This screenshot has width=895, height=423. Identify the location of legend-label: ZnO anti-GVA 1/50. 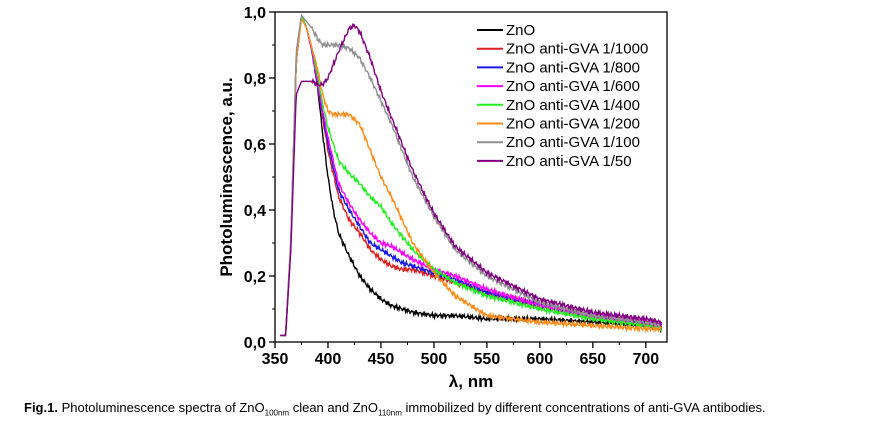
(569, 161).